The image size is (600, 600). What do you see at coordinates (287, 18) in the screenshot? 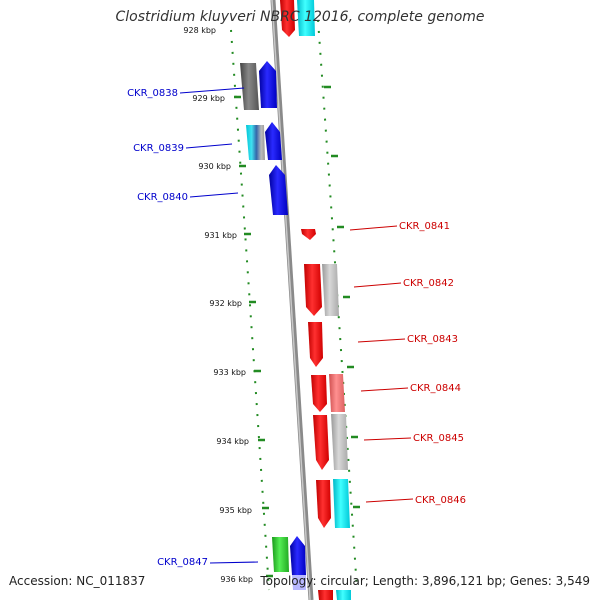
I see `gene-arrow-partial-top-red` at bounding box center [287, 18].